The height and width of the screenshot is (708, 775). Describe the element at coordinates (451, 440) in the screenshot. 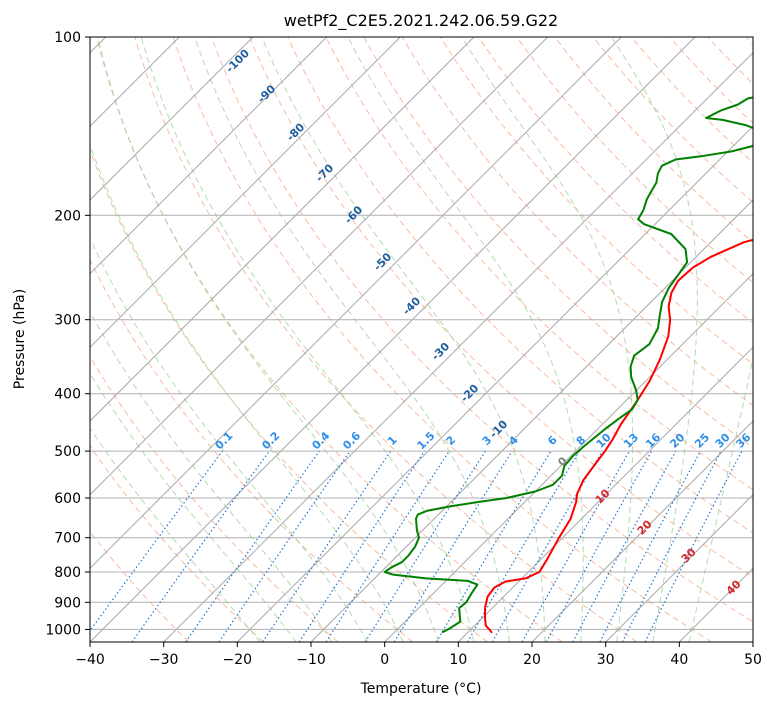

I see `mixing-ratio-label: 2` at that location.